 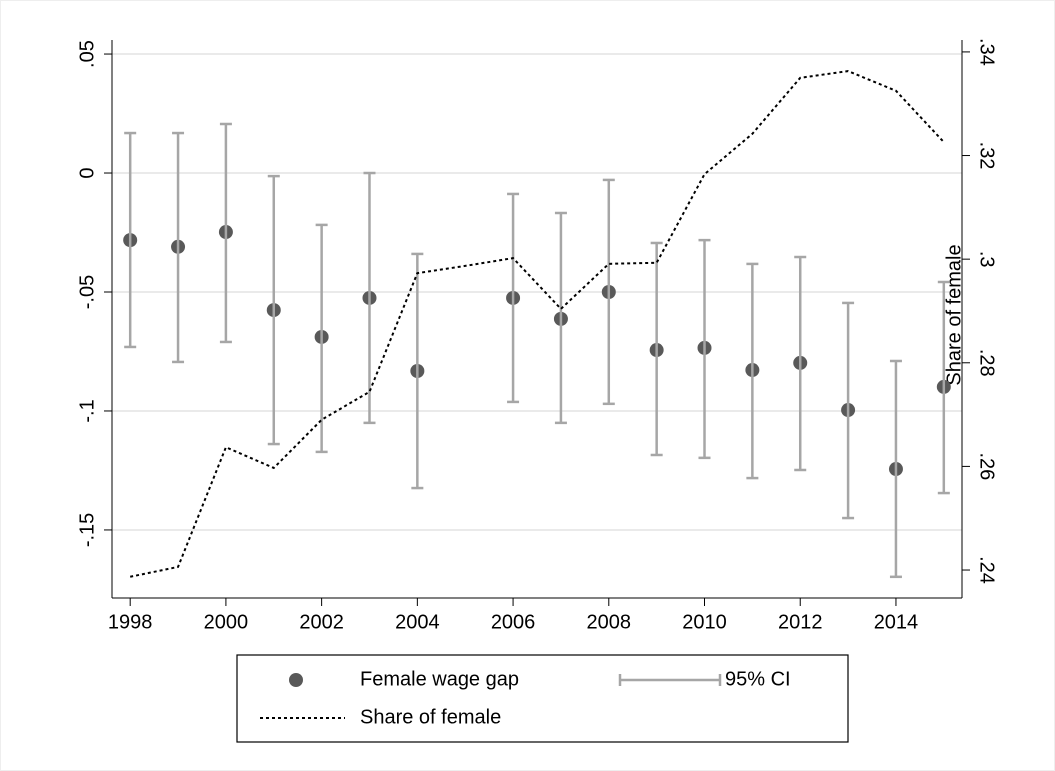 I want to click on y2-tick-label: .32, so click(x=987, y=156).